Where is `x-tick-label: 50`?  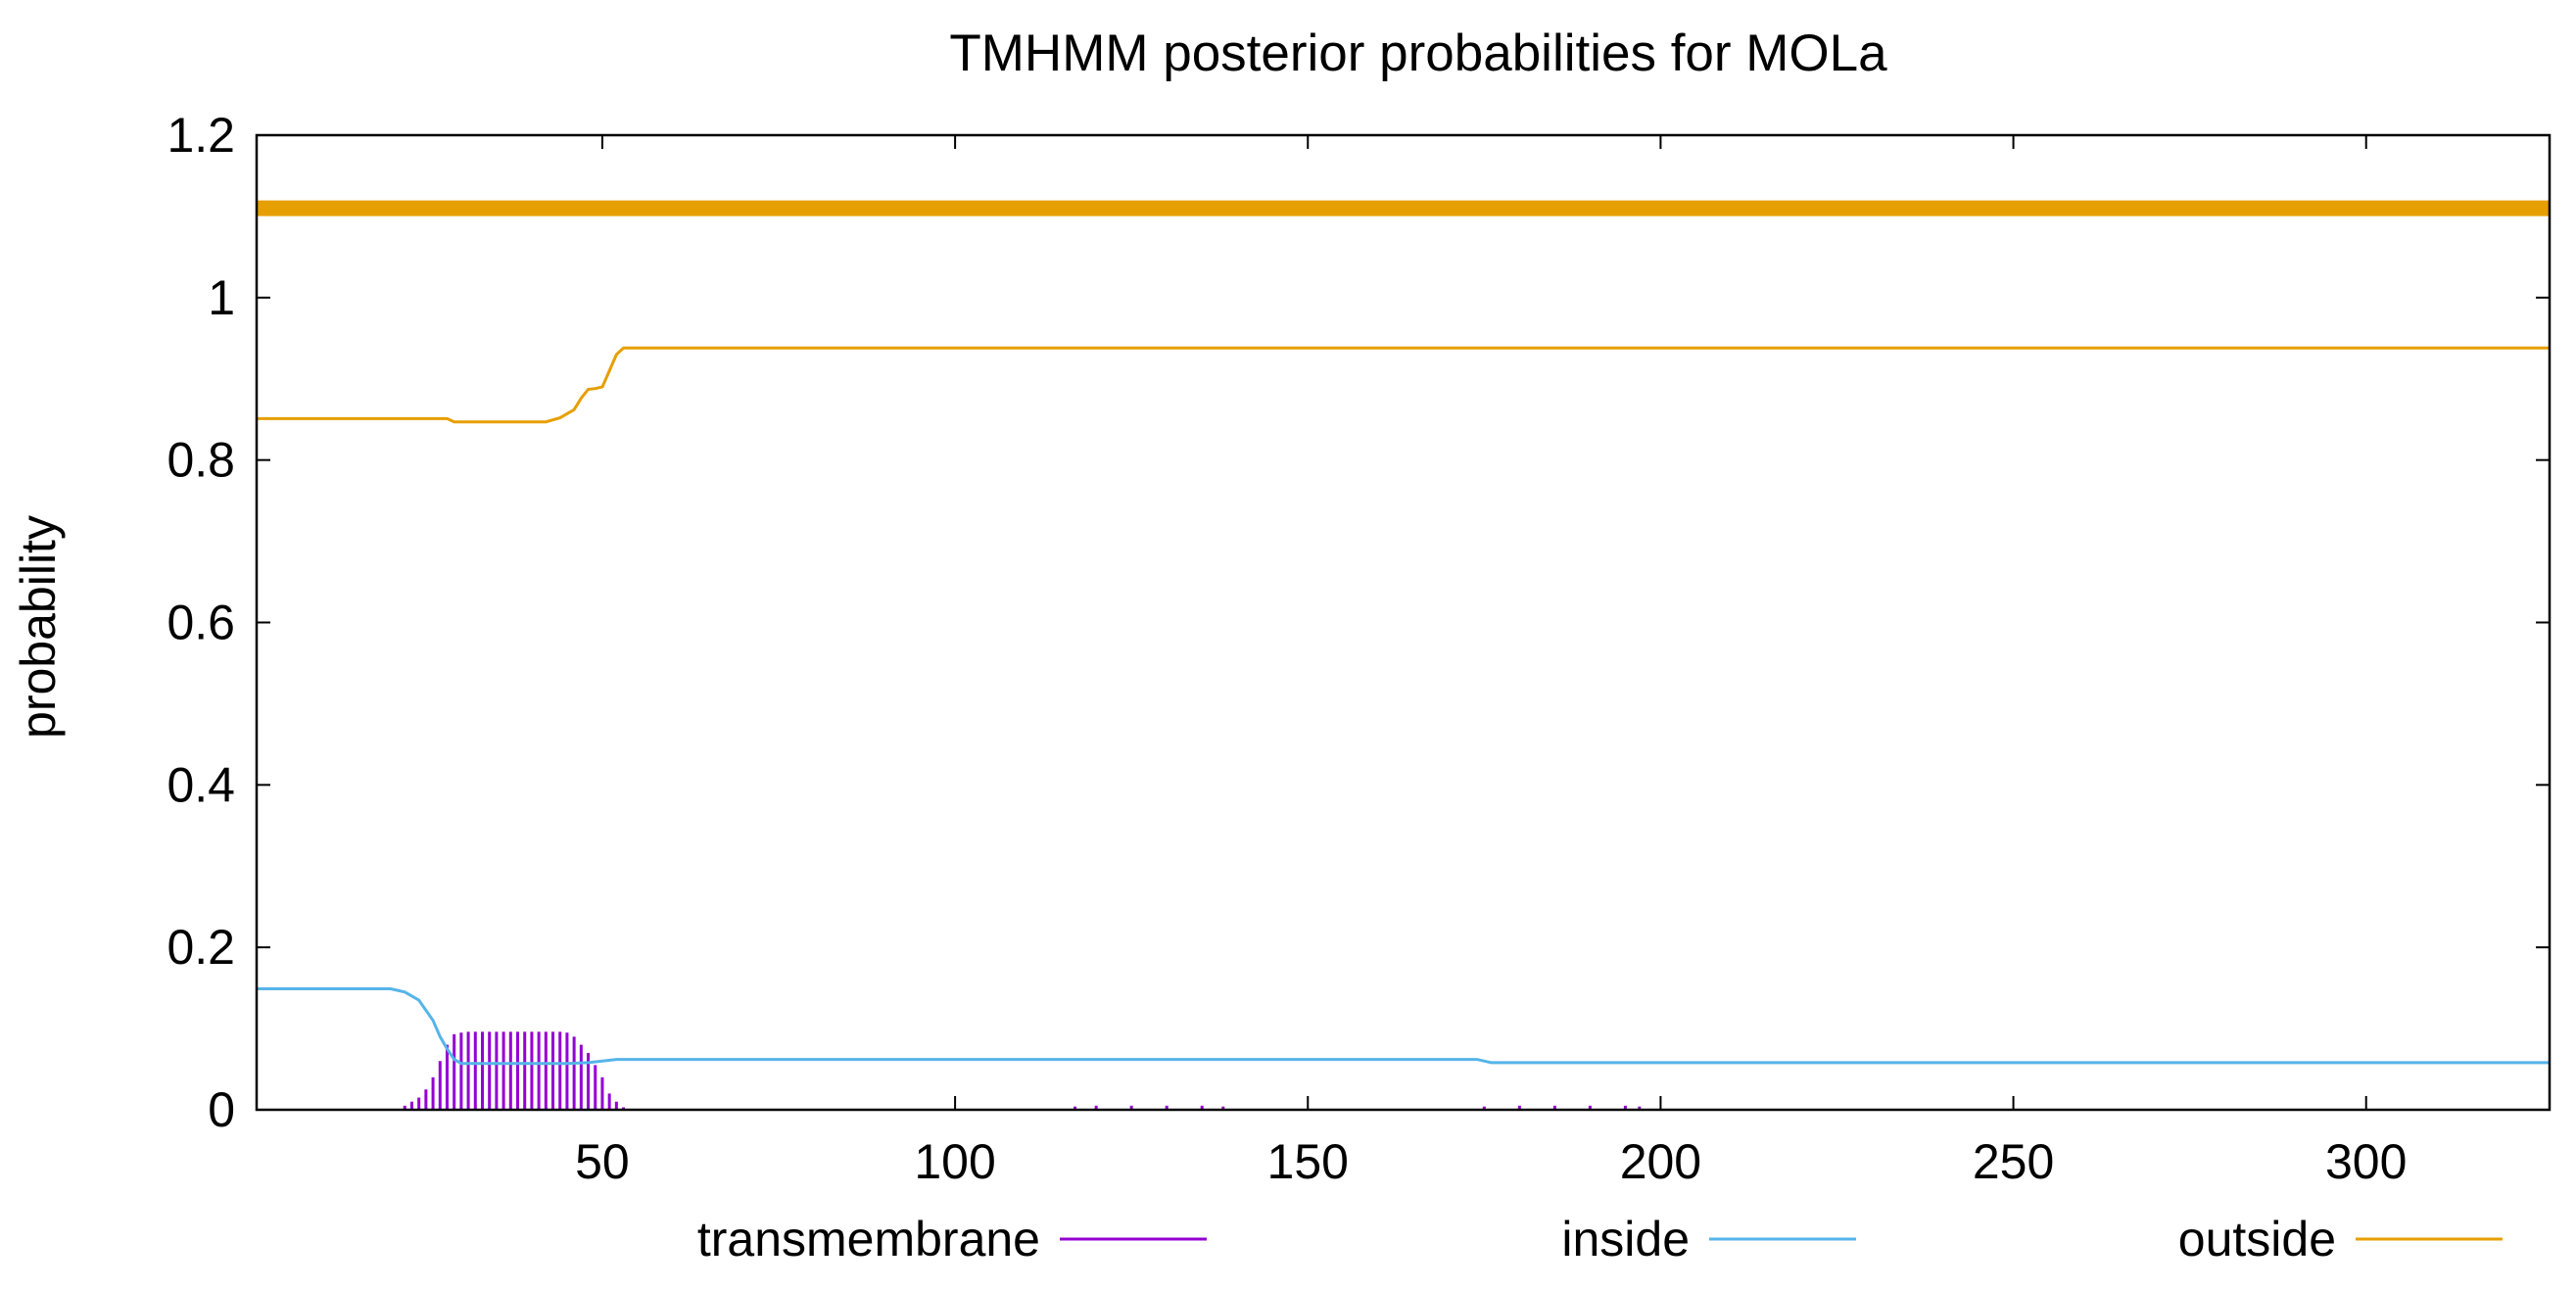 x-tick-label: 50 is located at coordinates (603, 1161).